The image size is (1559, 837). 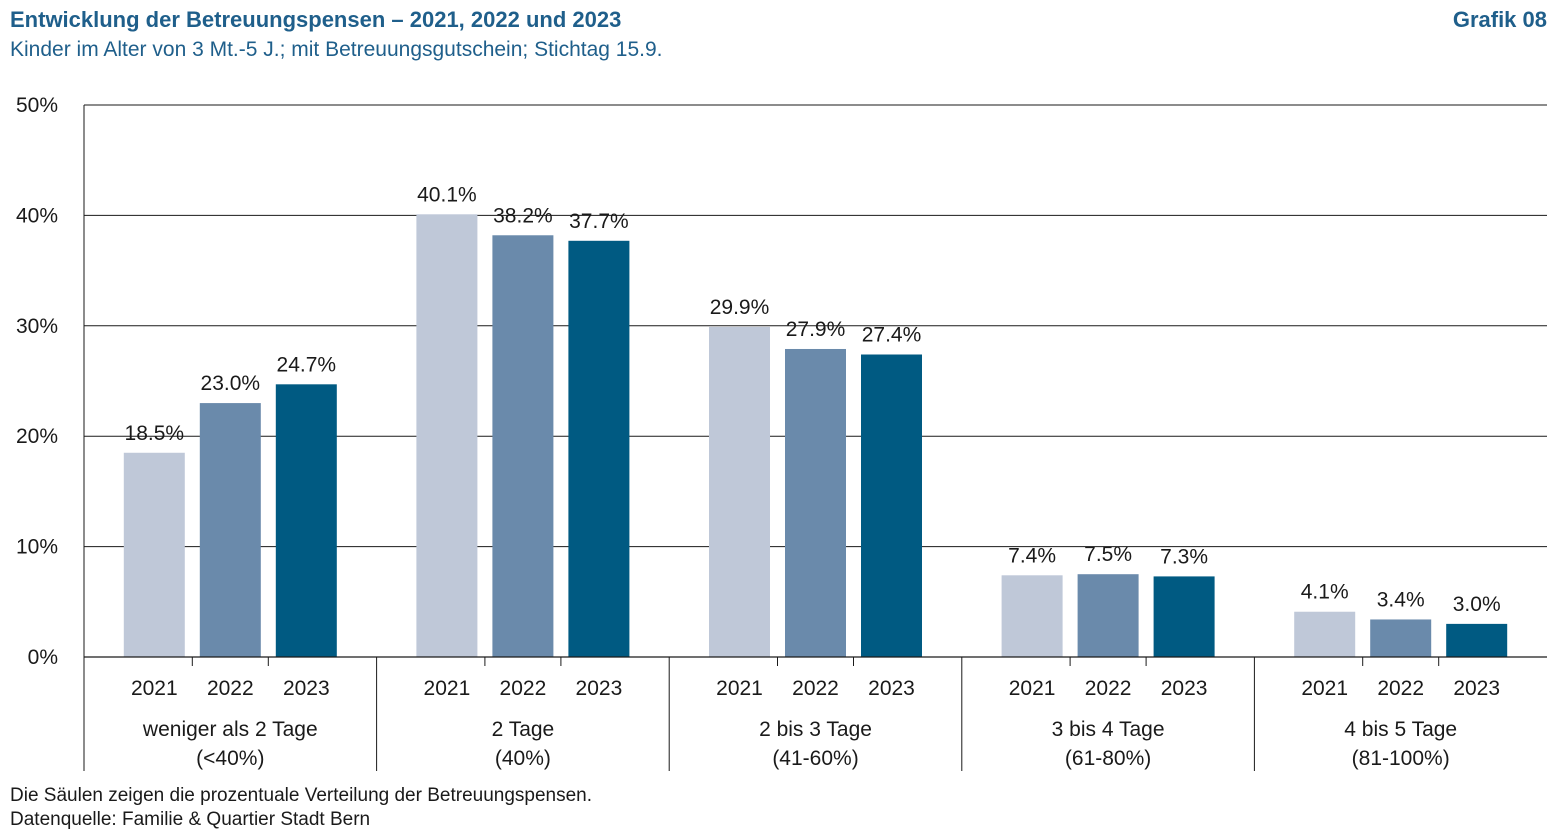 I want to click on data-label: 3.0%, so click(x=1477, y=604).